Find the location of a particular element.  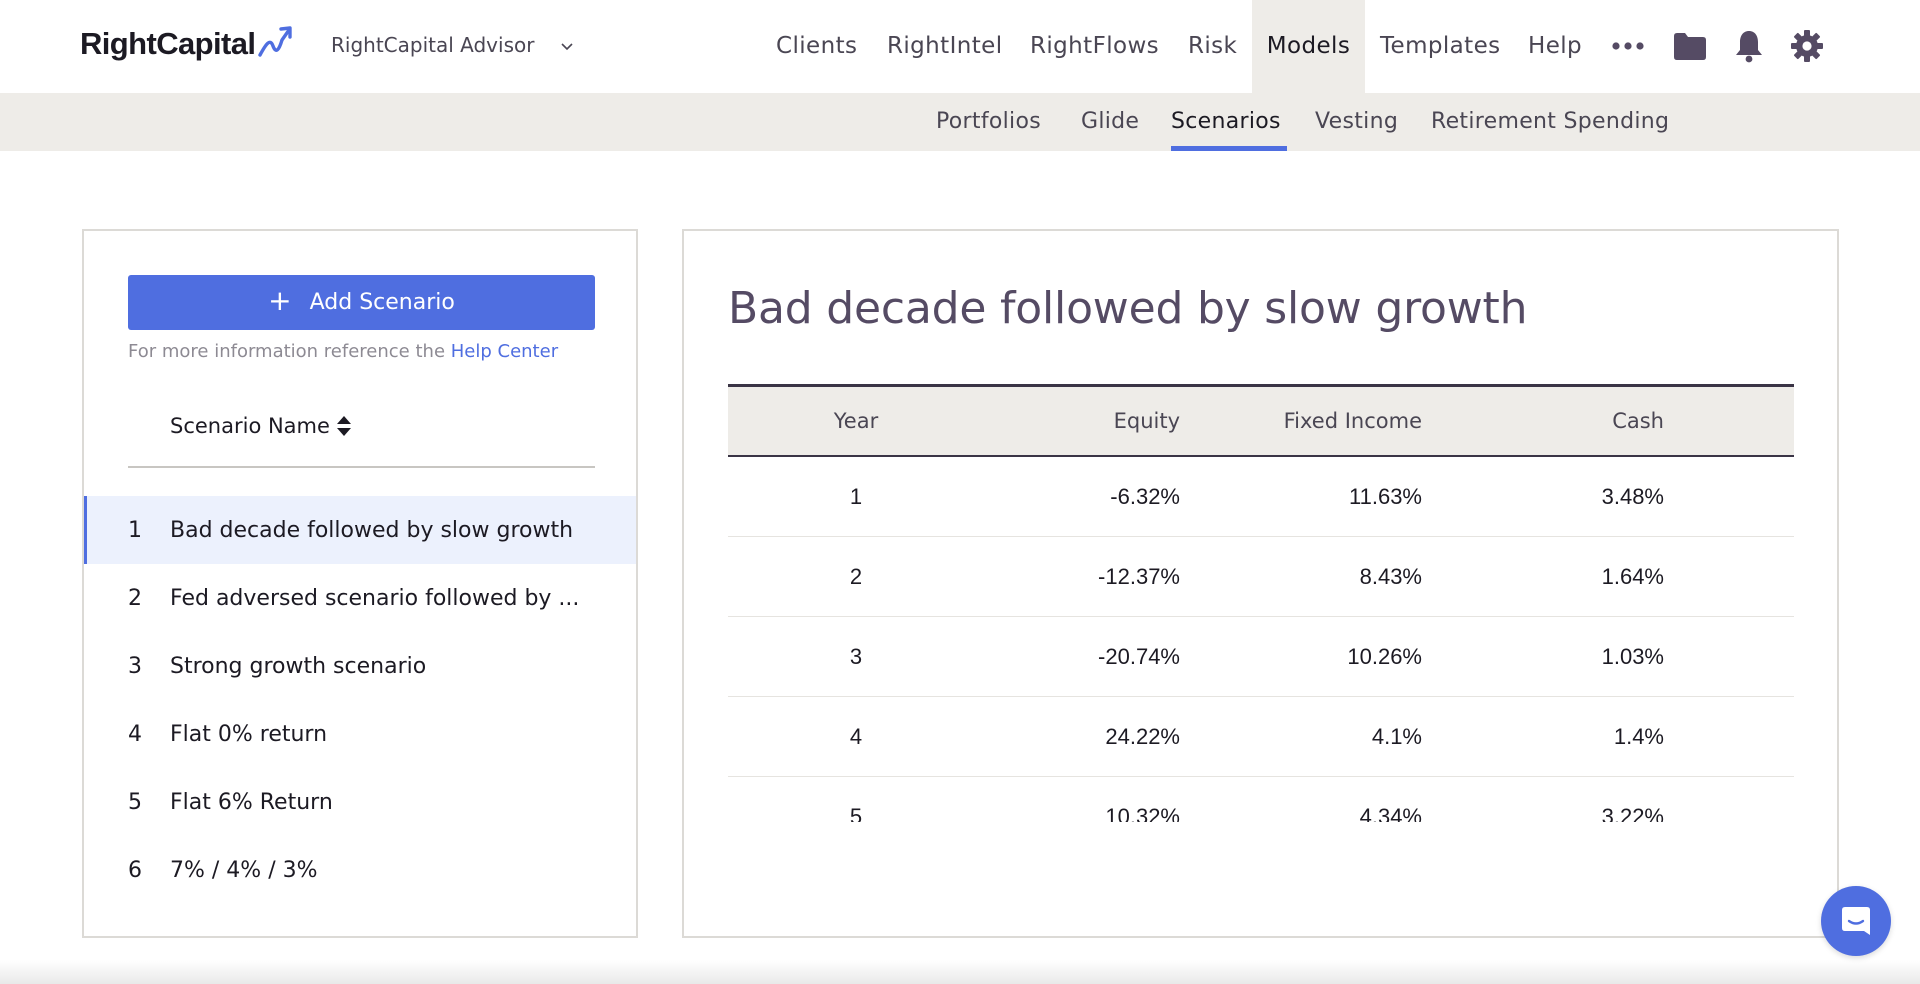

more-icon is located at coordinates (1628, 46).